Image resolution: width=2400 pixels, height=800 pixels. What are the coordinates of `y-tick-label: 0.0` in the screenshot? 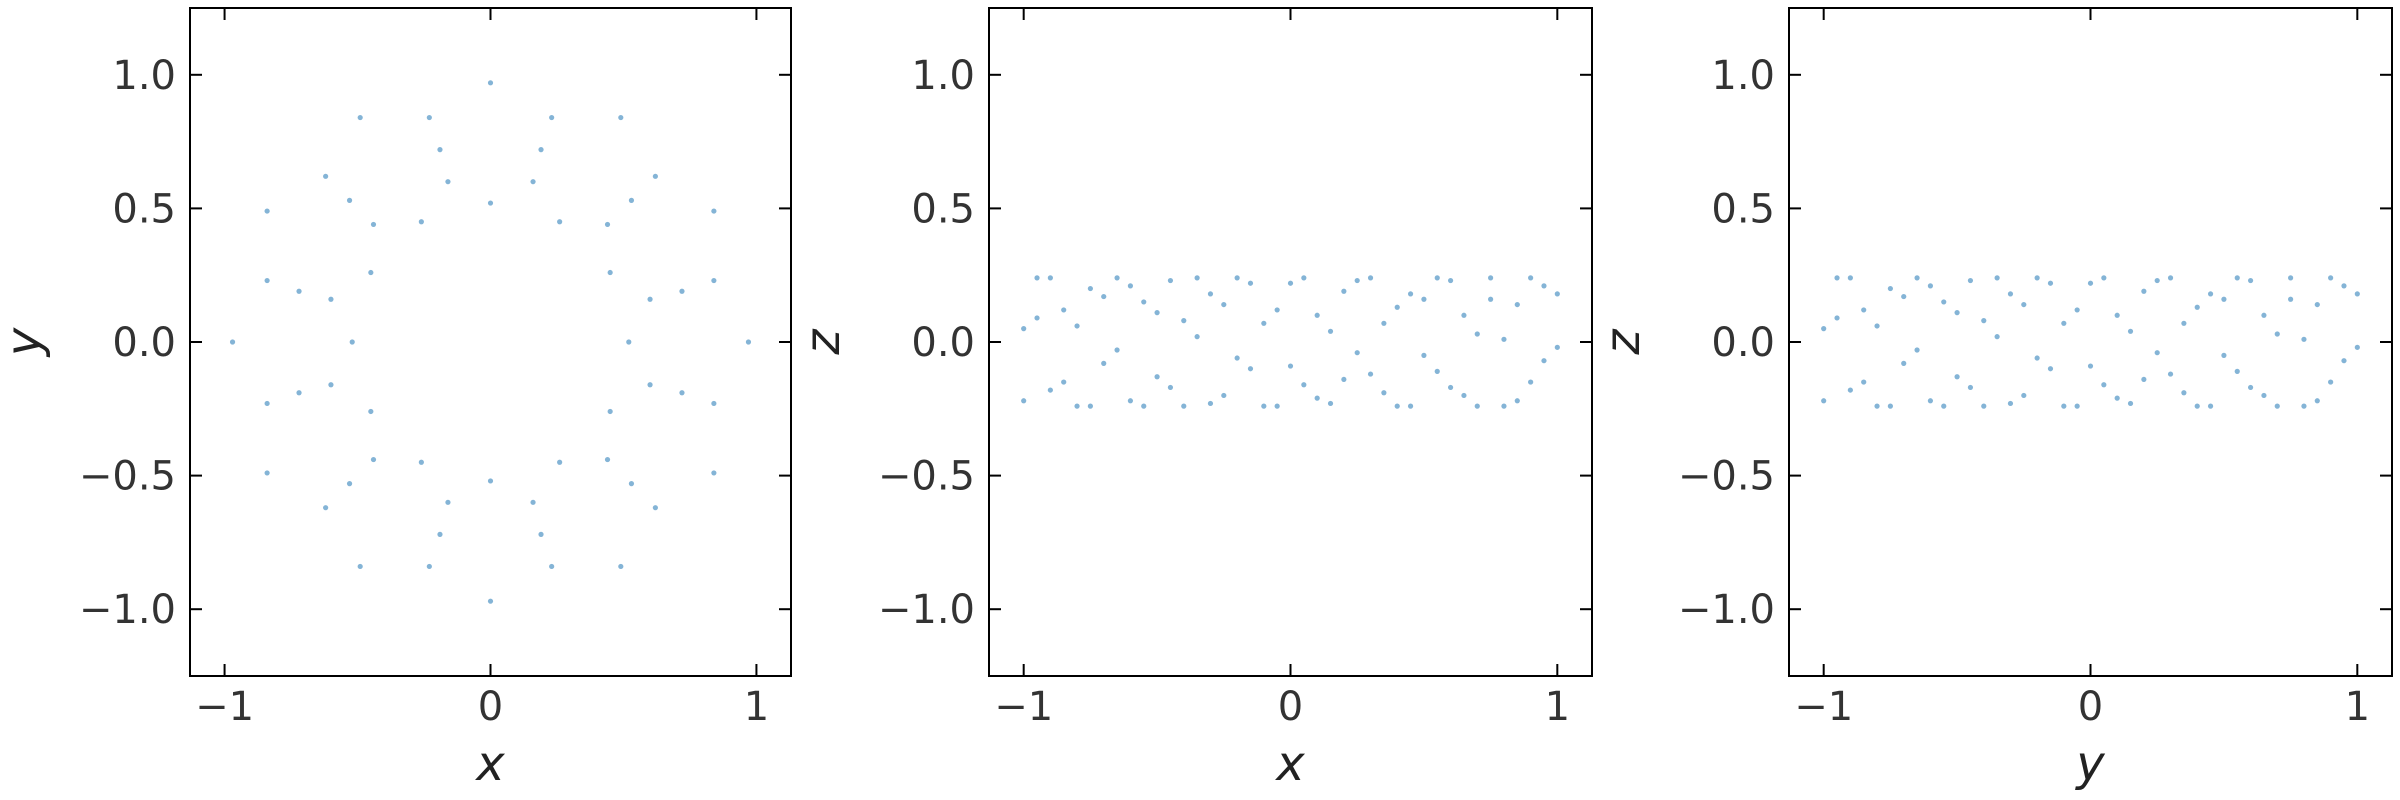 It's located at (1743, 343).